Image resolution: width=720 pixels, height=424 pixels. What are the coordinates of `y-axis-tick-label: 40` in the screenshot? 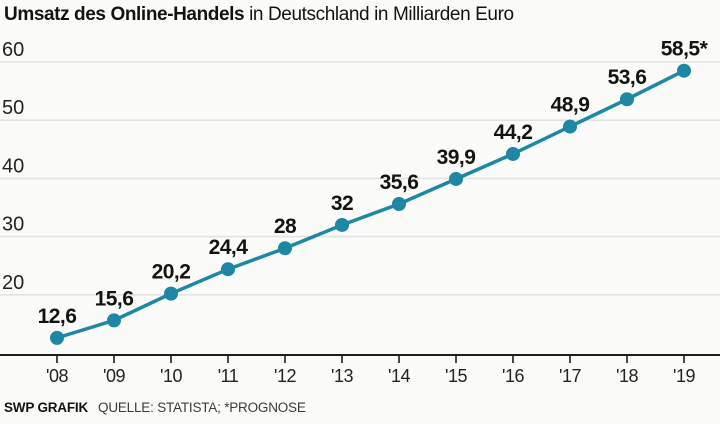 It's located at (13, 166).